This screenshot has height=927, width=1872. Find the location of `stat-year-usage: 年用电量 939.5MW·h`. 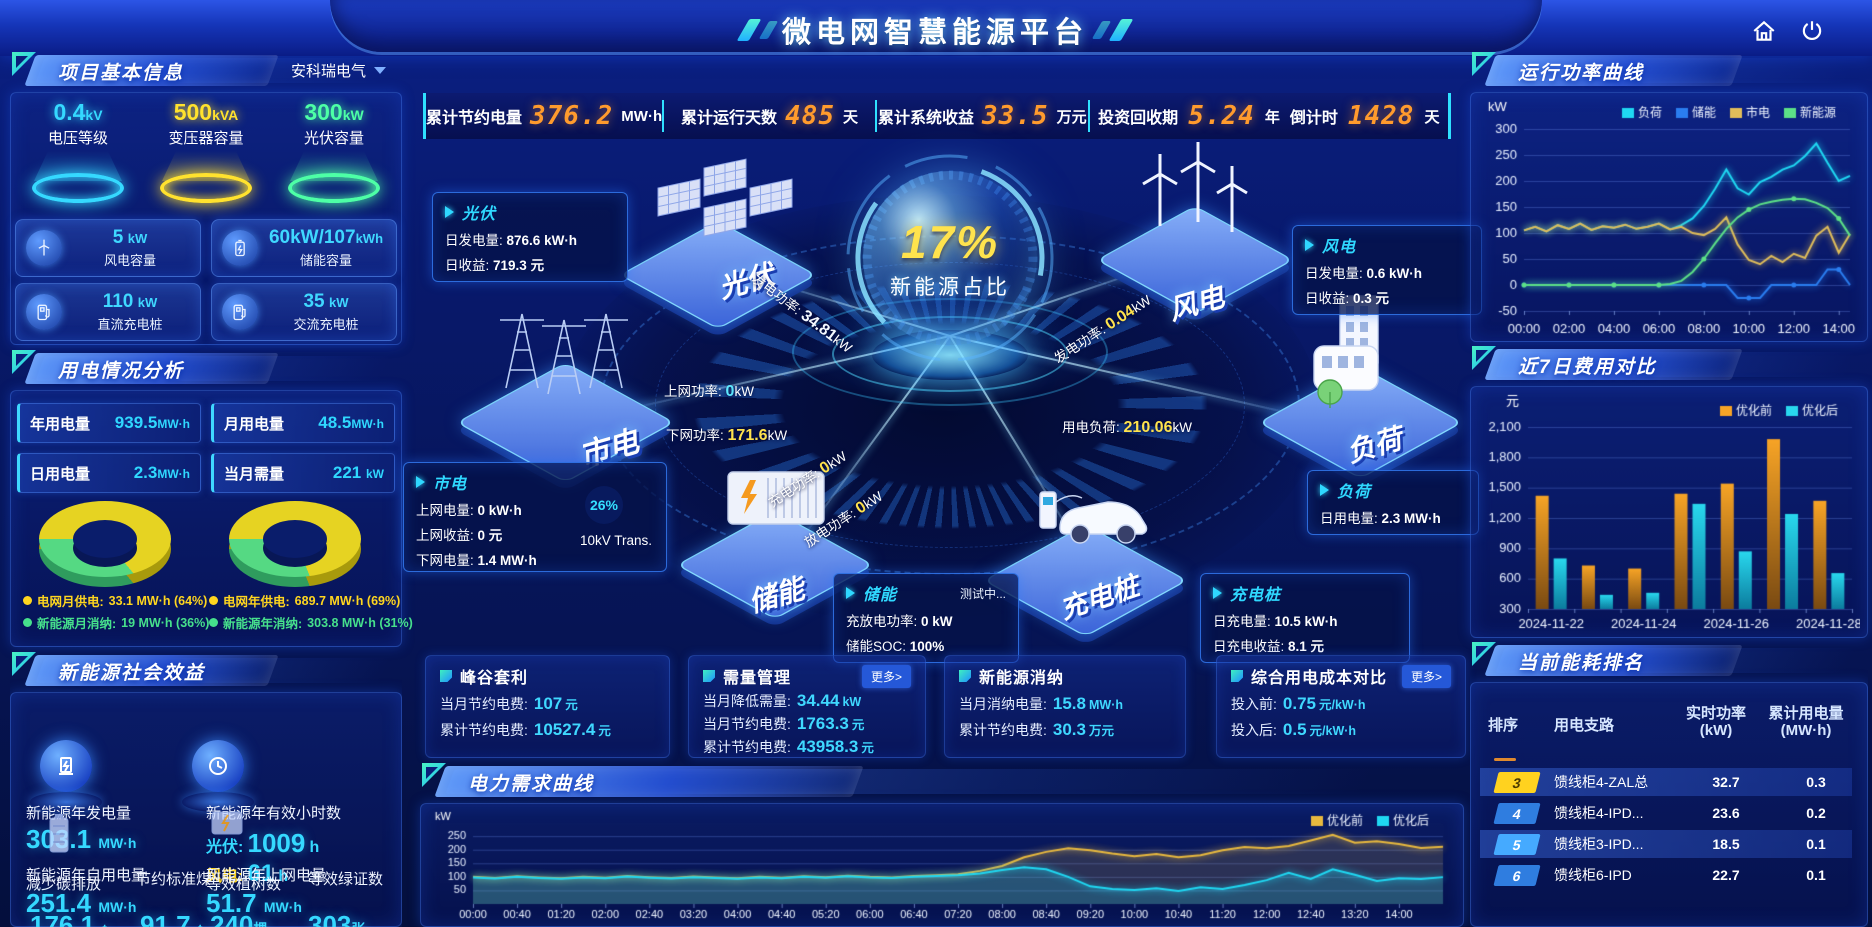

stat-year-usage: 年用电量 939.5MW·h is located at coordinates (109, 423).